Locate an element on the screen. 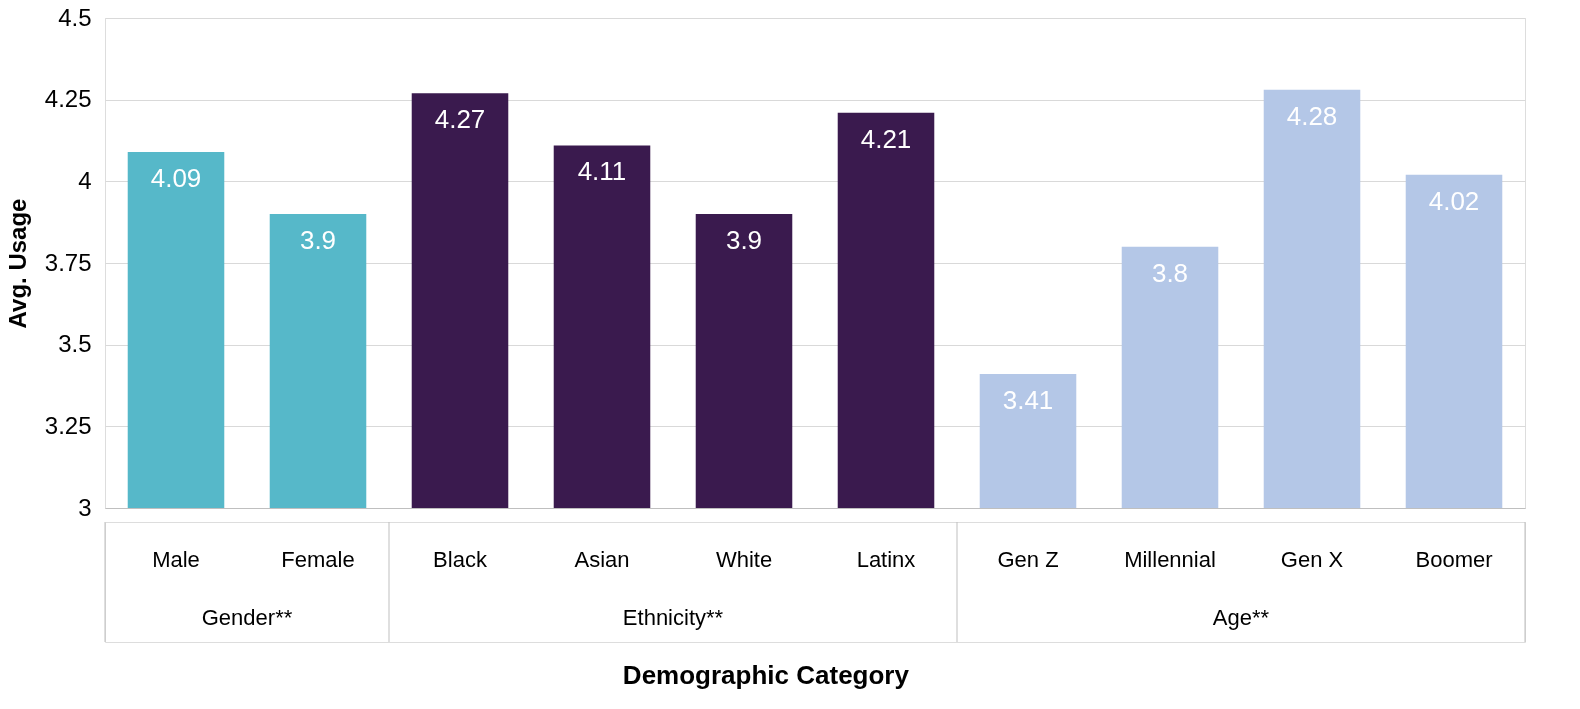  data-label: 4.21 is located at coordinates (886, 138).